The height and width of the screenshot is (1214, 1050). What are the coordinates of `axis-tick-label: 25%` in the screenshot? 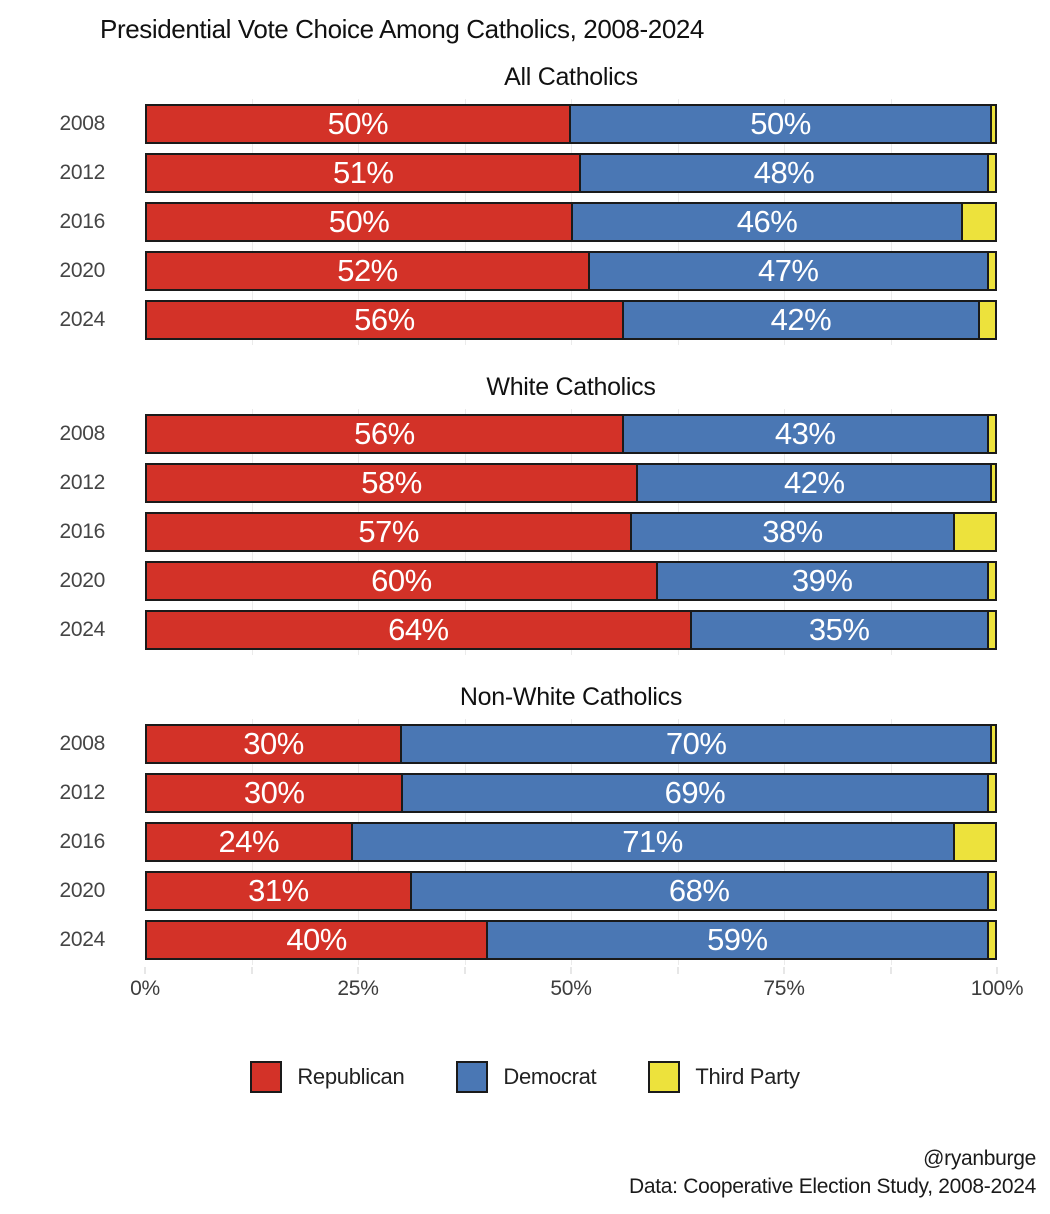 It's located at (358, 988).